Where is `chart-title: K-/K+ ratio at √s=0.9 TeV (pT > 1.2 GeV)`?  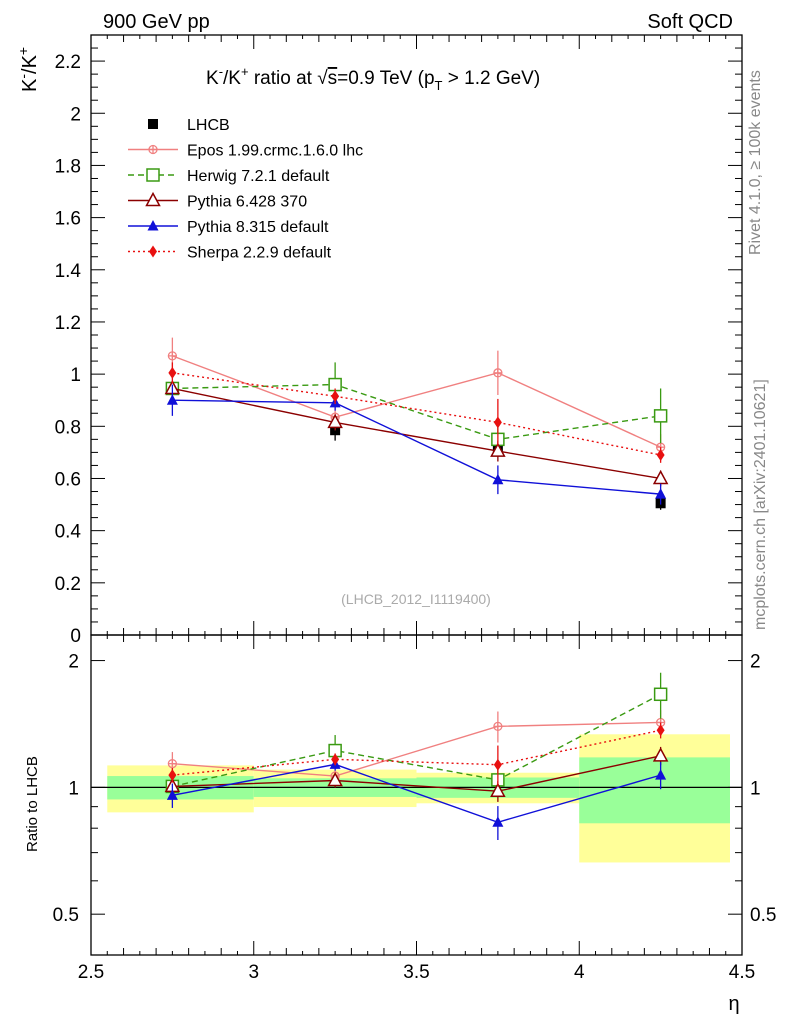
chart-title: K-/K+ ratio at √s=0.9 TeV (pT > 1.2 GeV) is located at coordinates (373, 78).